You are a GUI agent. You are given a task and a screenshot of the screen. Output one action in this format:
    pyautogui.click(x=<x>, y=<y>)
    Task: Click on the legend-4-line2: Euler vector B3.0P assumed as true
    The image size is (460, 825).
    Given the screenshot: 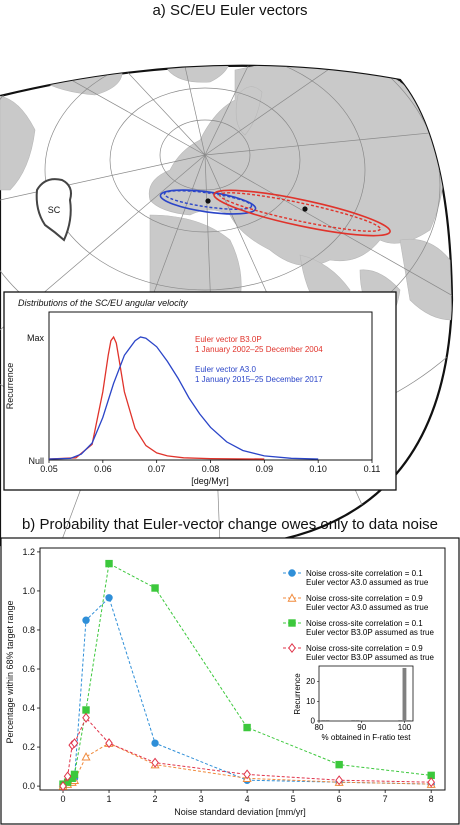 What is the action you would take?
    pyautogui.click(x=370, y=657)
    